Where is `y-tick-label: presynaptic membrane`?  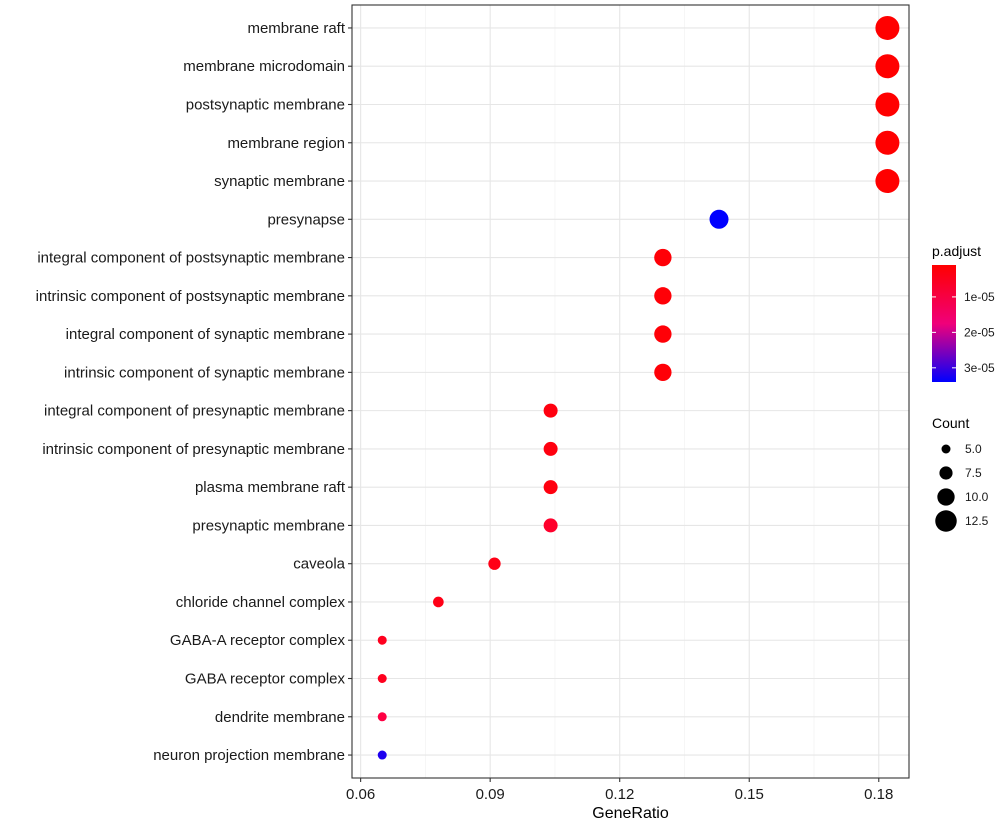 y-tick-label: presynaptic membrane is located at coordinates (268, 525).